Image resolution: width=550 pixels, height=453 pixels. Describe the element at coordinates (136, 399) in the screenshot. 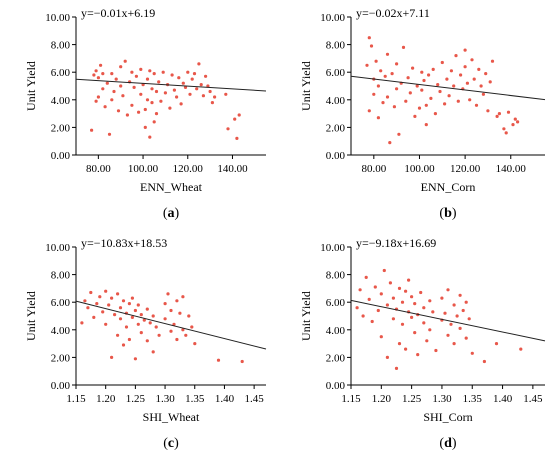

I see `x-tick-label: 1.25` at that location.